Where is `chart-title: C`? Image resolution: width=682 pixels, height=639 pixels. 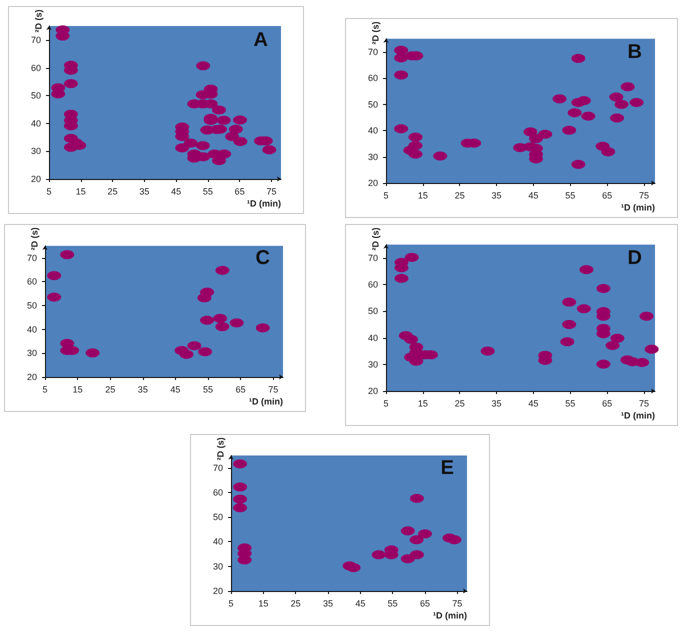 chart-title: C is located at coordinates (263, 258).